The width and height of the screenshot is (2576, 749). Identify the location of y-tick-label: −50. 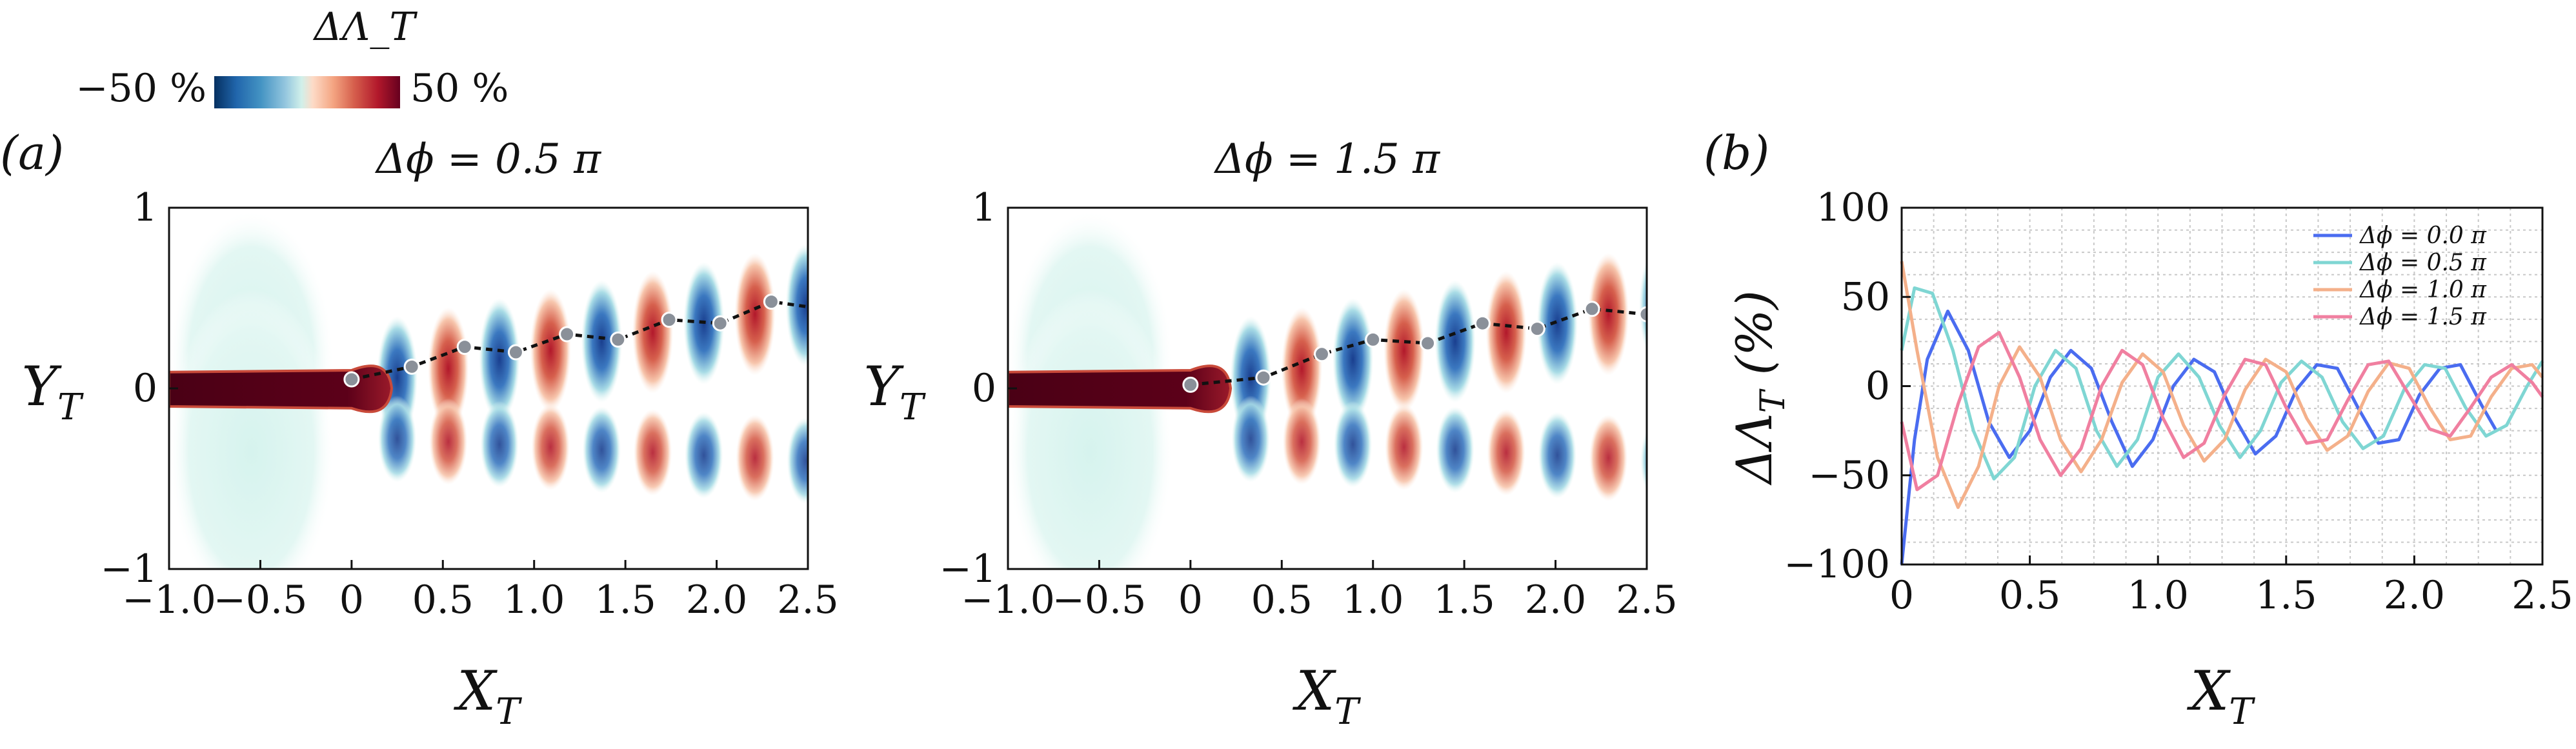
(1849, 475).